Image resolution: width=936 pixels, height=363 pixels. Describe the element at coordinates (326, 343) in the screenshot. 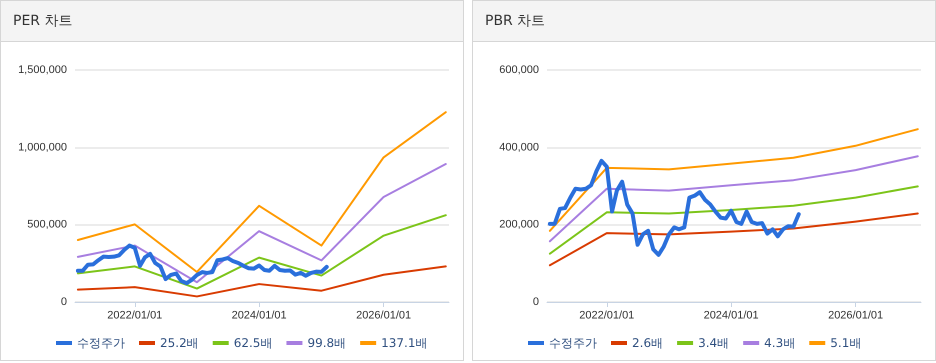

I see `legend-label: 99.8배` at that location.